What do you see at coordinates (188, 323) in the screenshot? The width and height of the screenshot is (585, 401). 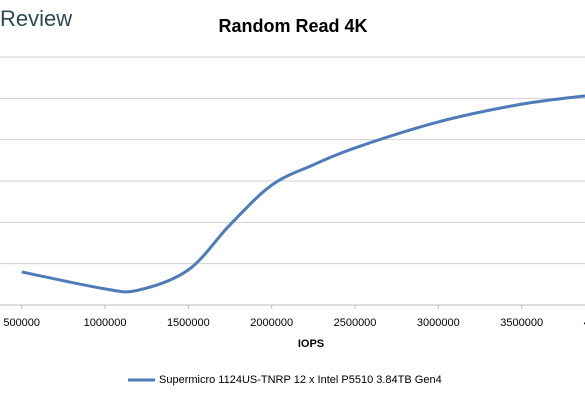 I see `x-tick-label: 1500000` at bounding box center [188, 323].